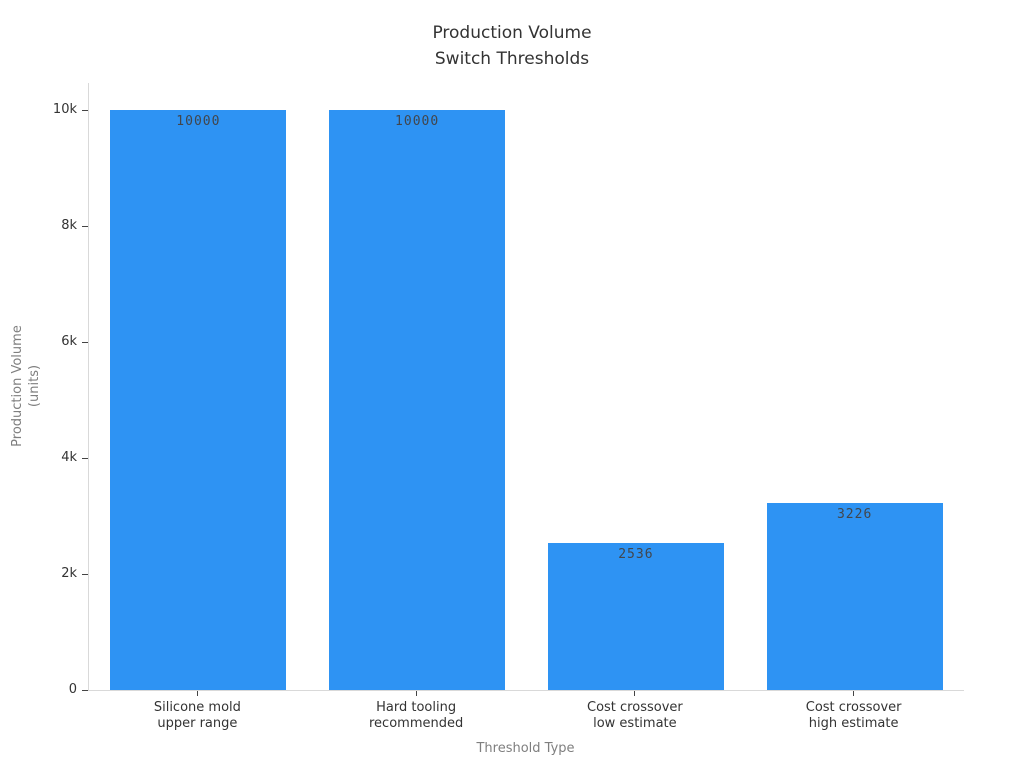 This screenshot has width=1024, height=768. I want to click on bar-value-label: 3226, so click(854, 514).